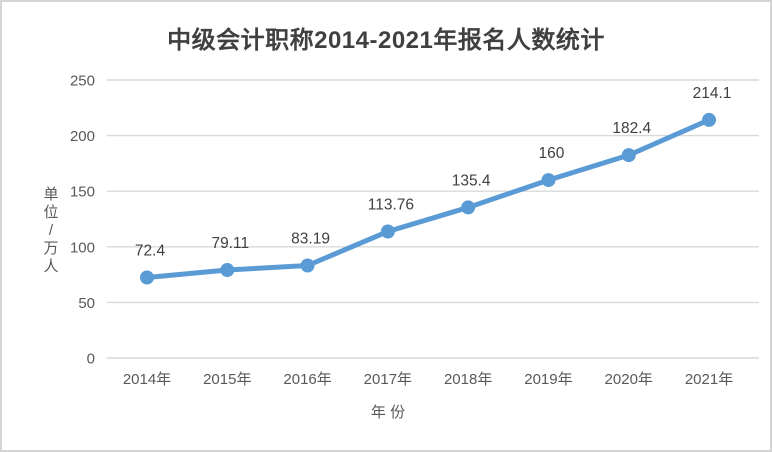  Describe the element at coordinates (388, 412) in the screenshot. I see `x-axis-title: 年 份` at that location.